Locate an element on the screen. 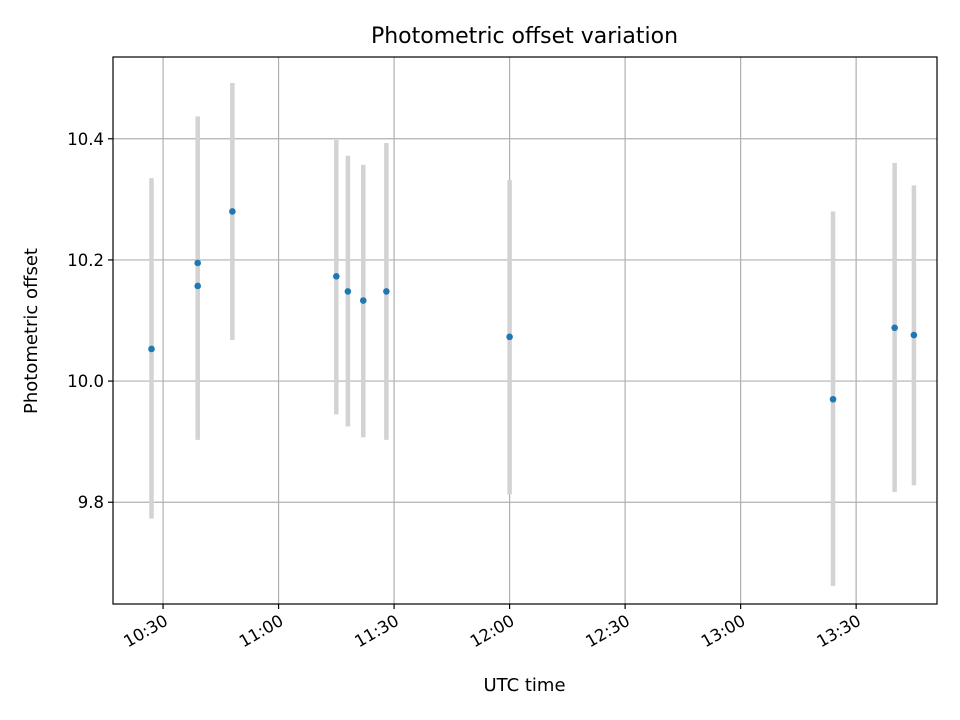 Image resolution: width=960 pixels, height=720 pixels. x-axis-label: UTC time is located at coordinates (524, 685).